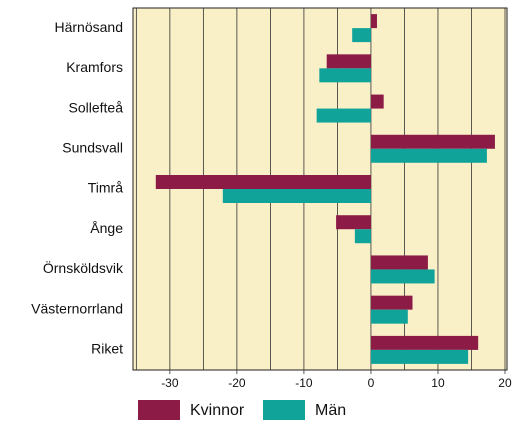 This screenshot has height=422, width=514. Describe the element at coordinates (96, 107) in the screenshot. I see `y-tick-label: Sollefteå` at that location.